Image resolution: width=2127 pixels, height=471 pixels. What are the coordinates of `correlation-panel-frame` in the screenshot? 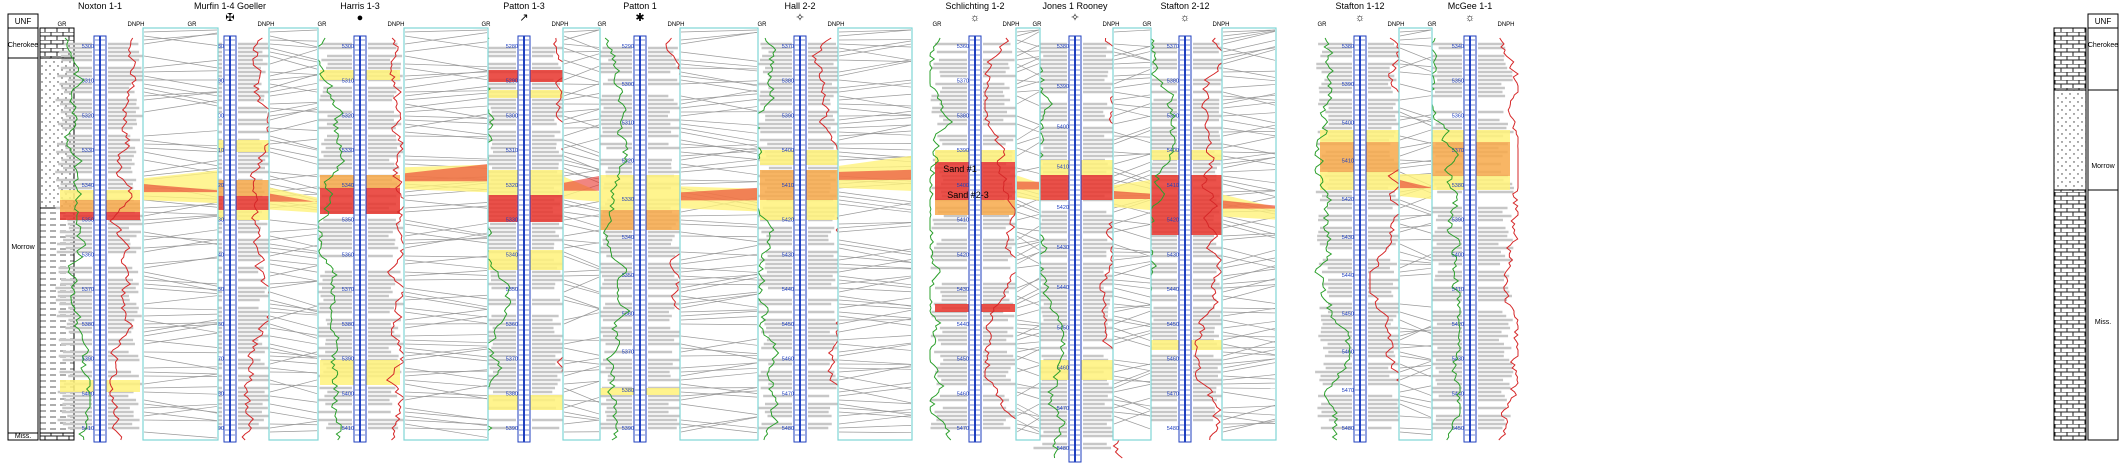 It's located at (1028, 234).